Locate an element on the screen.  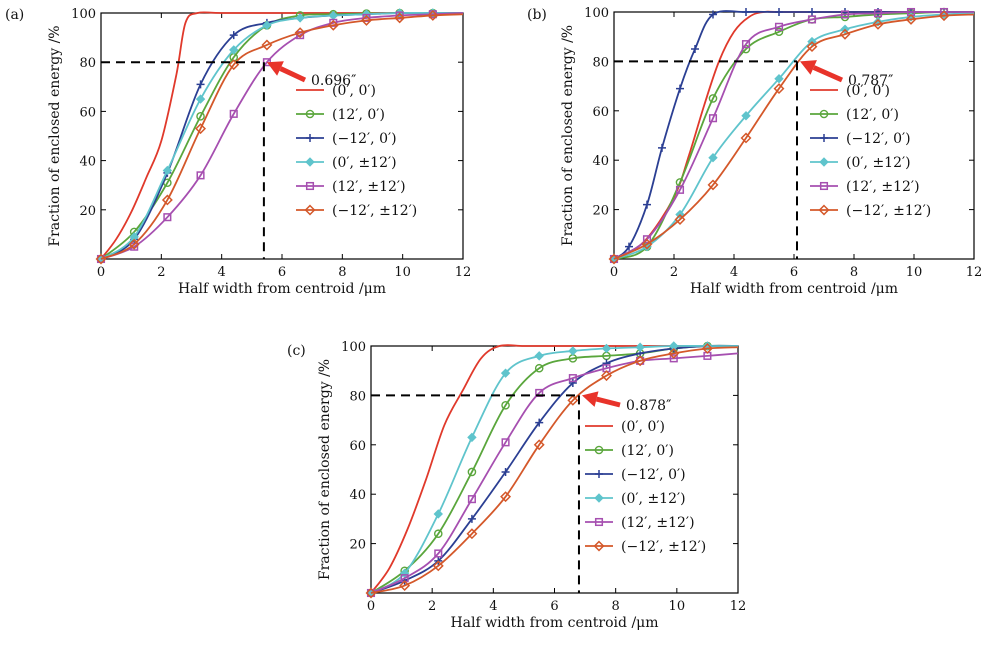
panel-b-arrow is located at coordinates (822, 71).